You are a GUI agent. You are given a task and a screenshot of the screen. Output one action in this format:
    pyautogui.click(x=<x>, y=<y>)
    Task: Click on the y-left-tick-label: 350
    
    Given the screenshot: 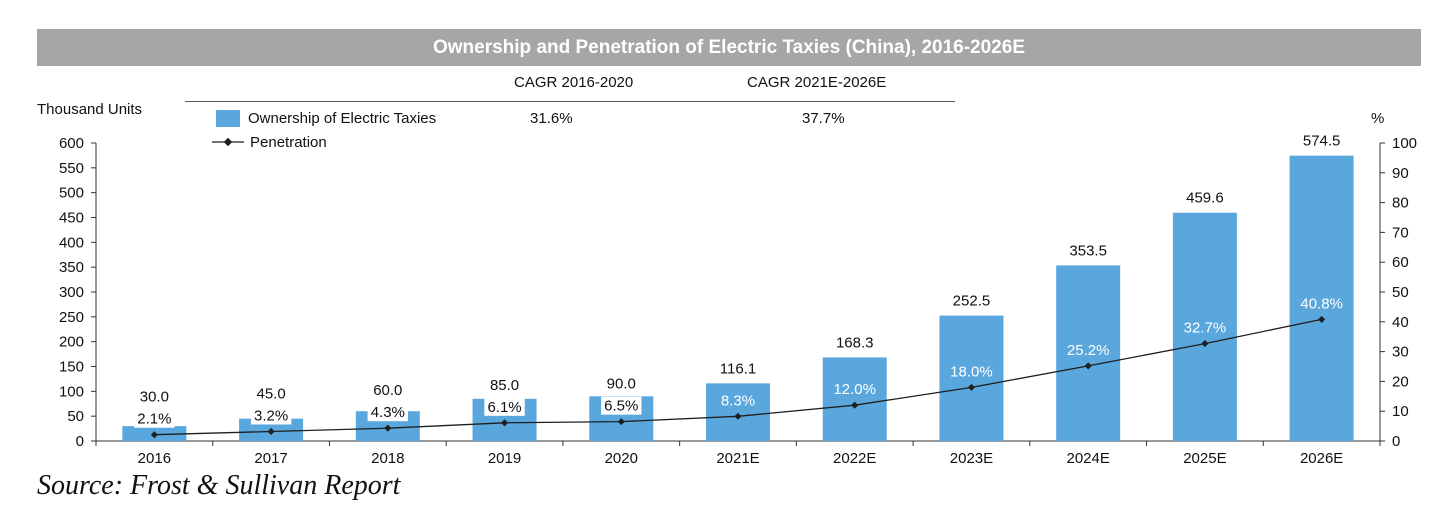 What is the action you would take?
    pyautogui.click(x=71, y=267)
    